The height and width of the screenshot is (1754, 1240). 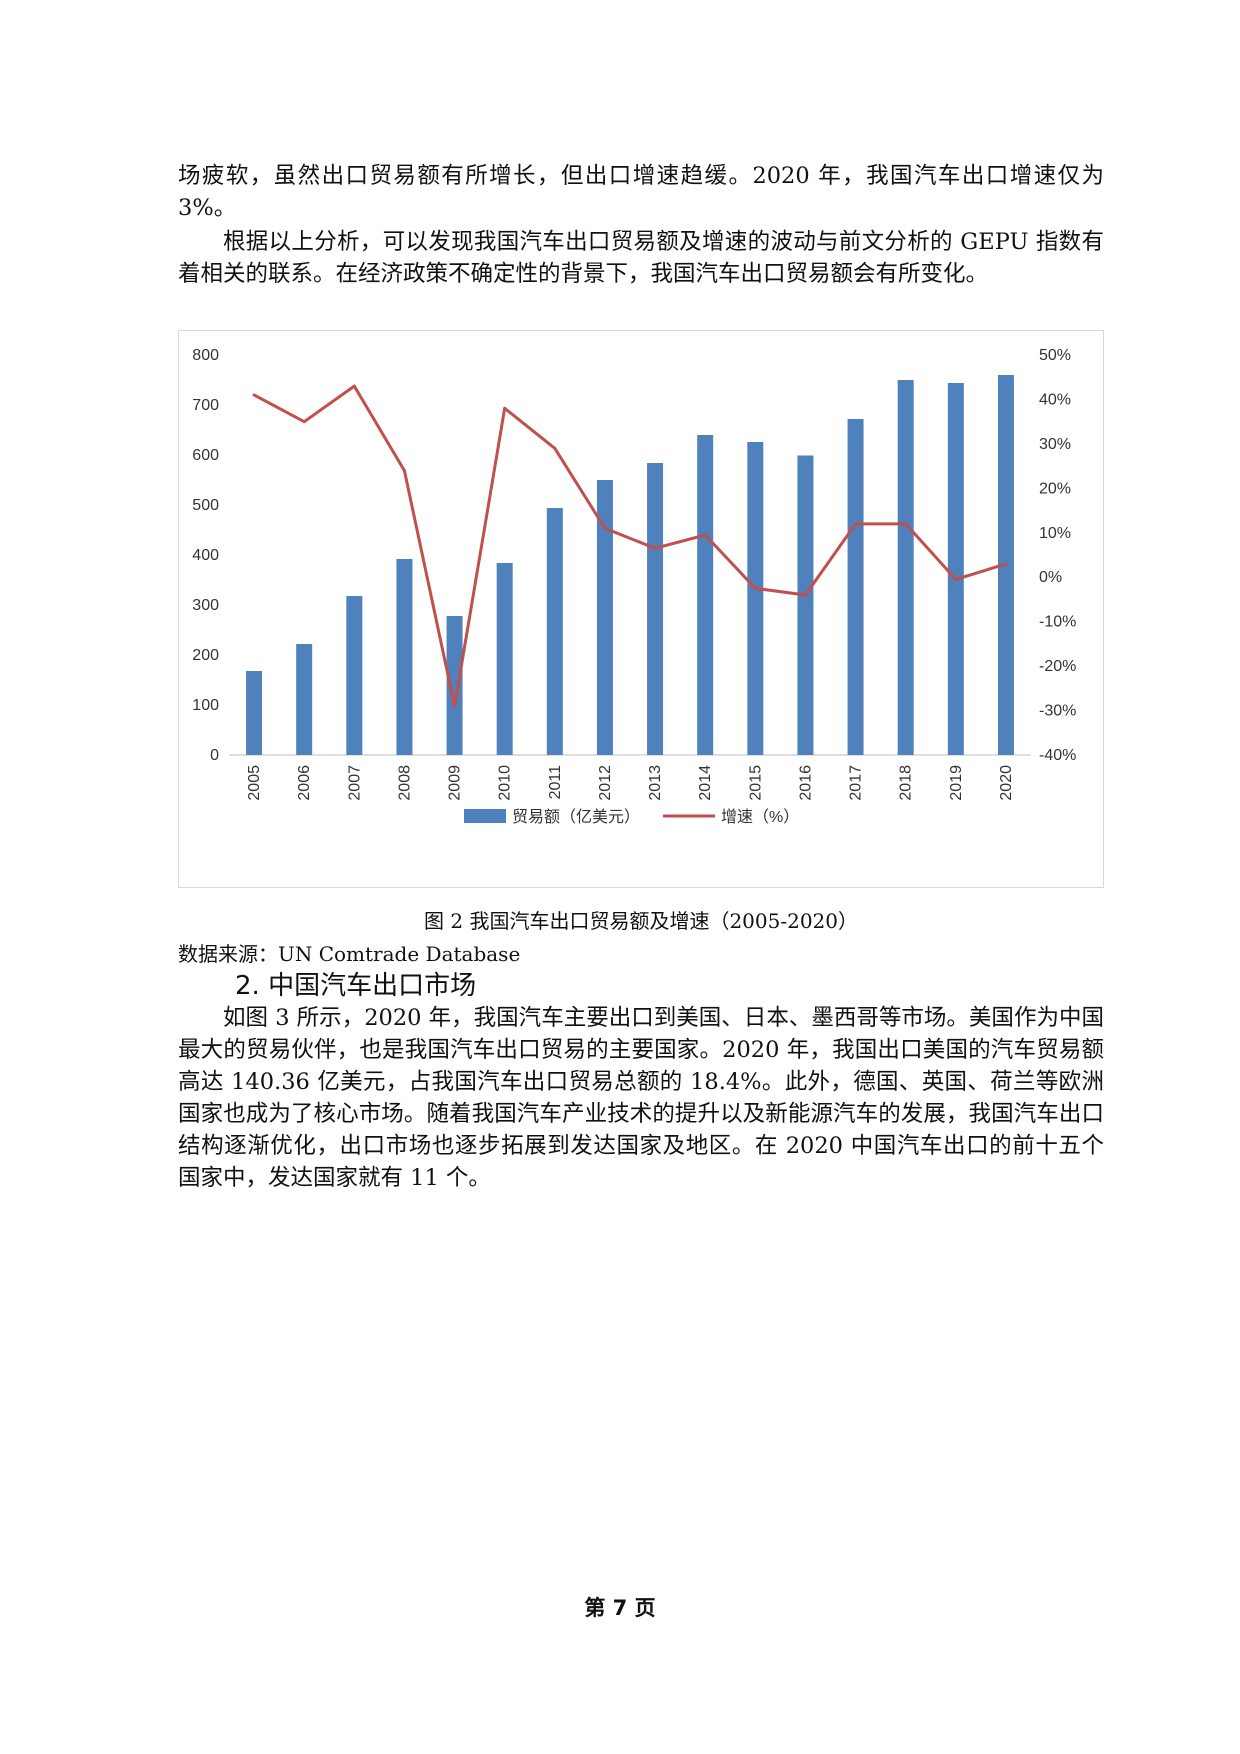 What do you see at coordinates (205, 655) in the screenshot?
I see `y-left-tick-label: 200` at bounding box center [205, 655].